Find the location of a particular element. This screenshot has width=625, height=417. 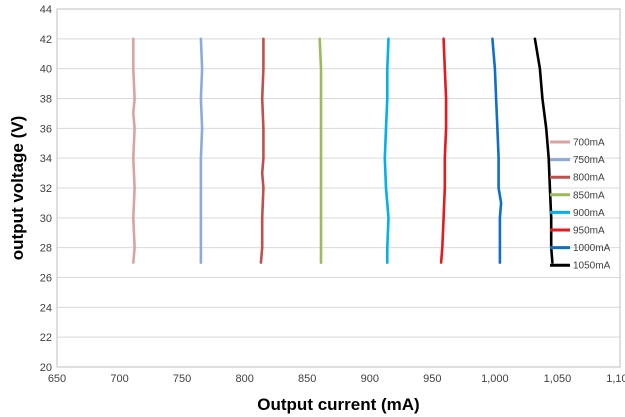

legend-label: 750mA is located at coordinates (589, 160).